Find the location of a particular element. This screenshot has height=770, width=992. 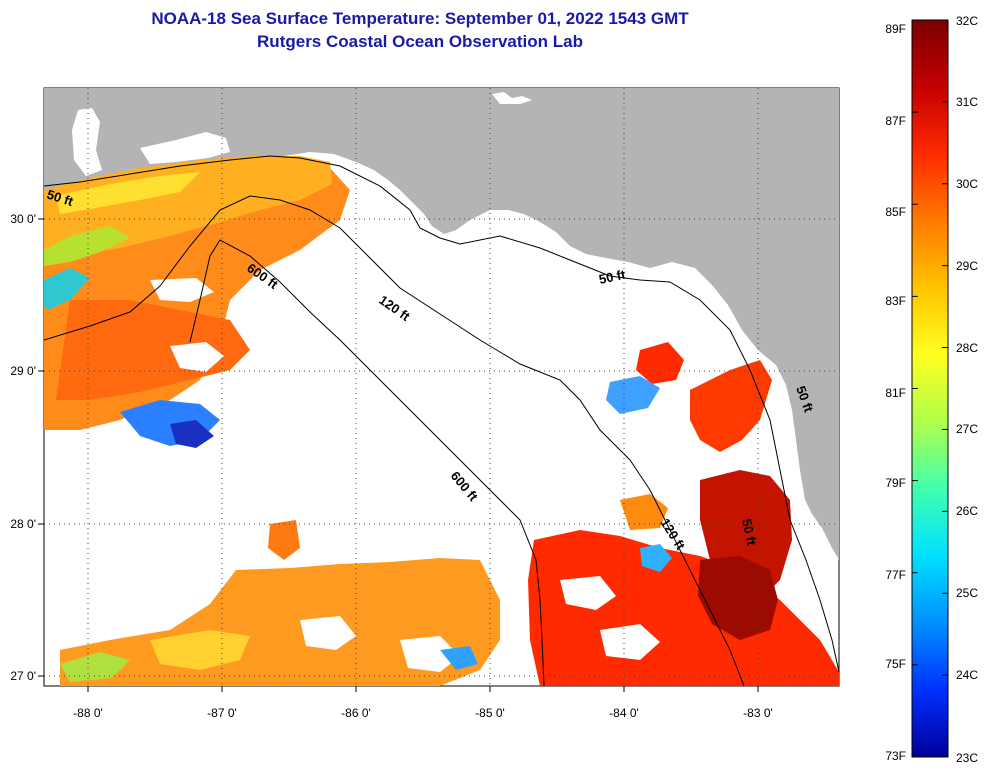

colorbar-f-label: 83F is located at coordinates (895, 301).